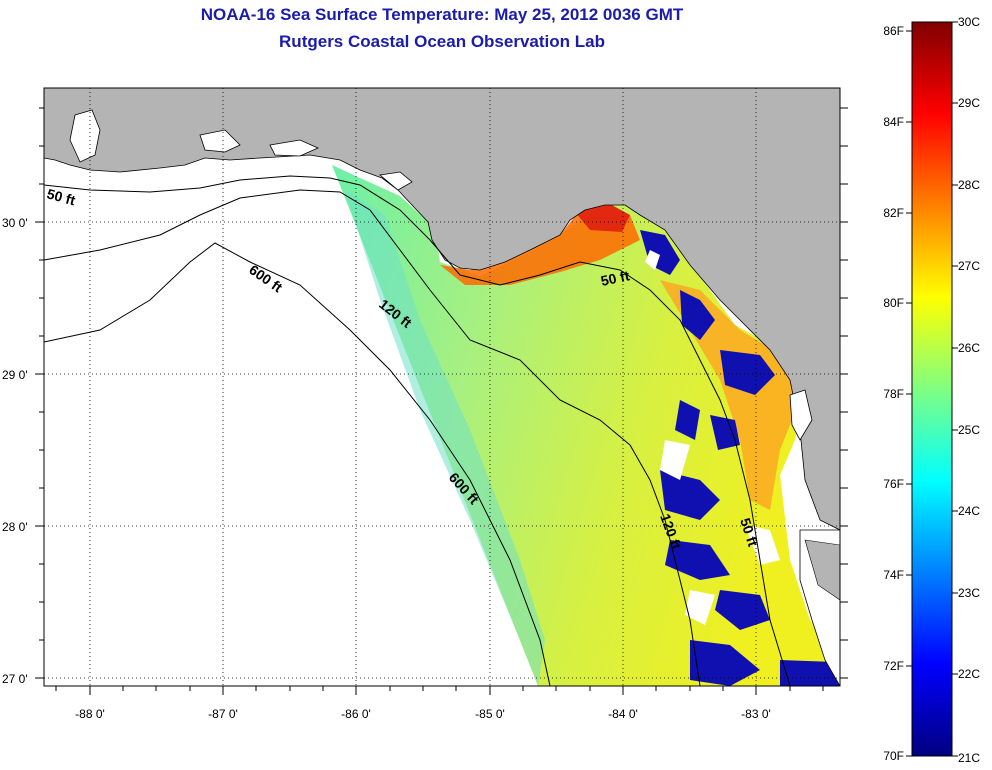  What do you see at coordinates (969, 758) in the screenshot?
I see `colorbar-c-label: 21C` at bounding box center [969, 758].